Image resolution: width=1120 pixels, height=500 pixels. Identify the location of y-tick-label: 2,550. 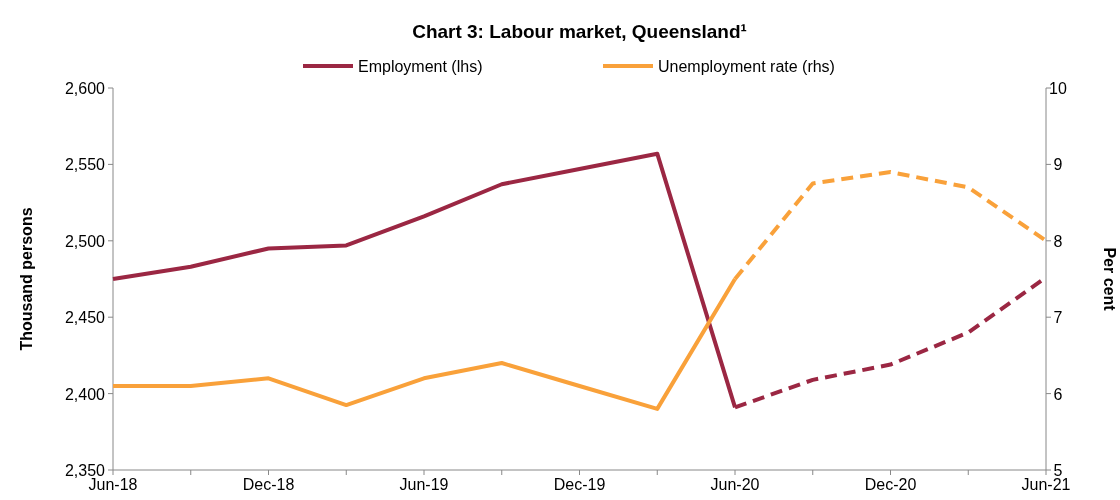
(85, 165).